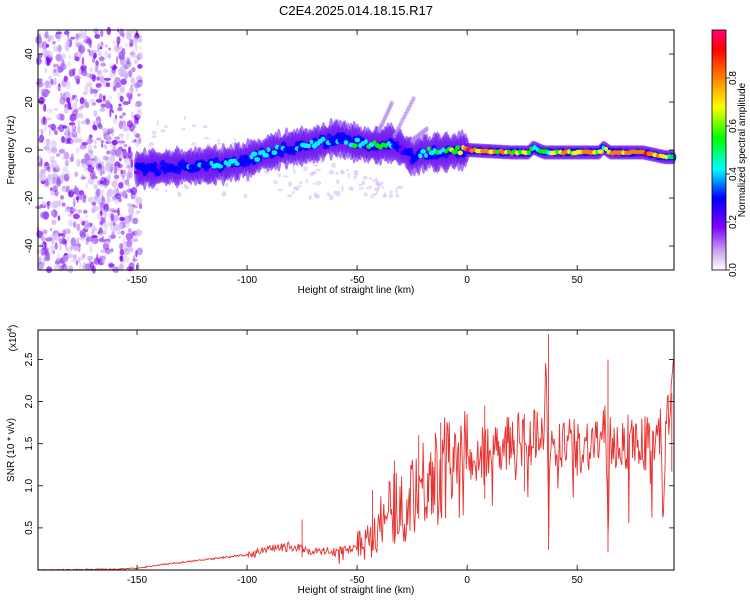  What do you see at coordinates (137, 280) in the screenshot?
I see `x-tick-label: -150` at bounding box center [137, 280].